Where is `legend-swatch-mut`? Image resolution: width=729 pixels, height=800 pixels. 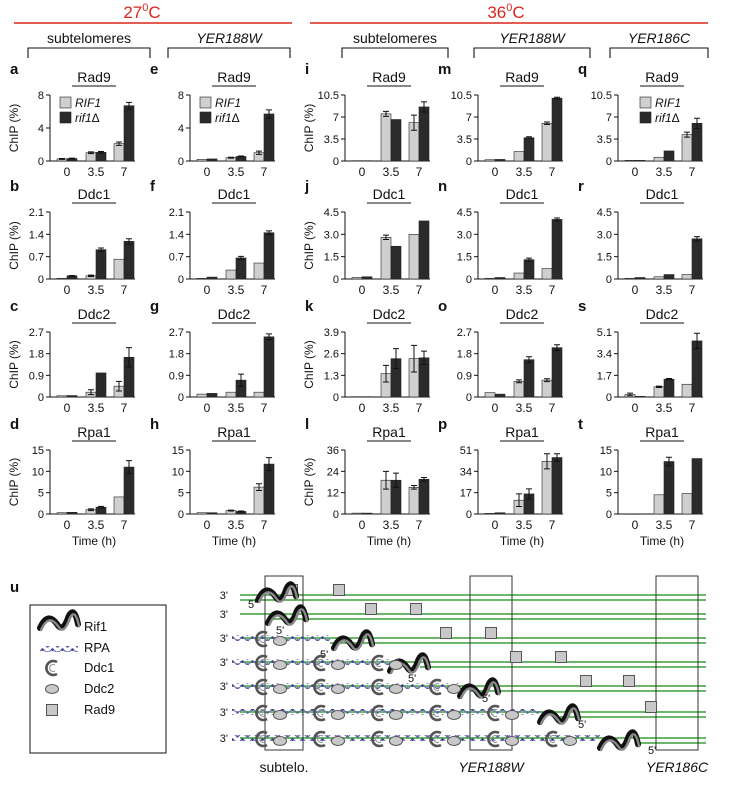 legend-swatch-mut is located at coordinates (205, 117).